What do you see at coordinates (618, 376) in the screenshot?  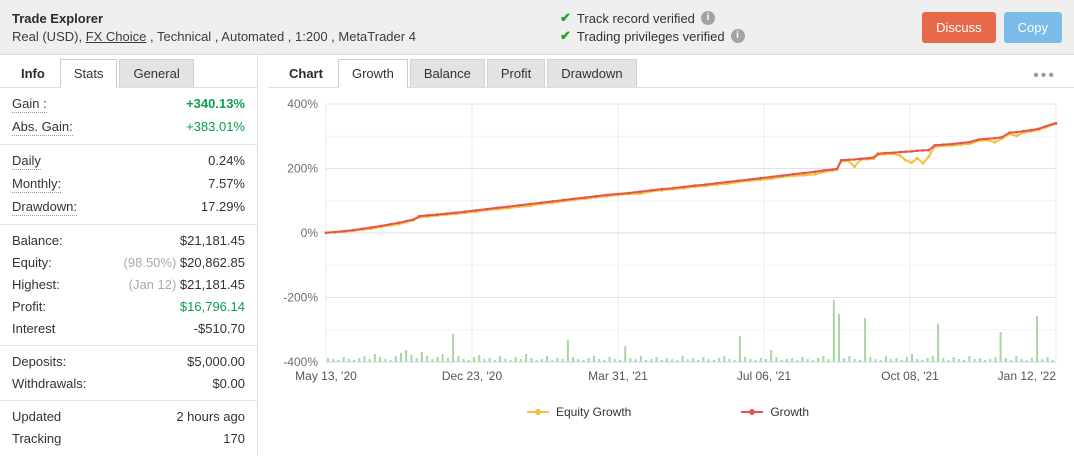 I see `svg-text: Mar 31, '21` at bounding box center [618, 376].